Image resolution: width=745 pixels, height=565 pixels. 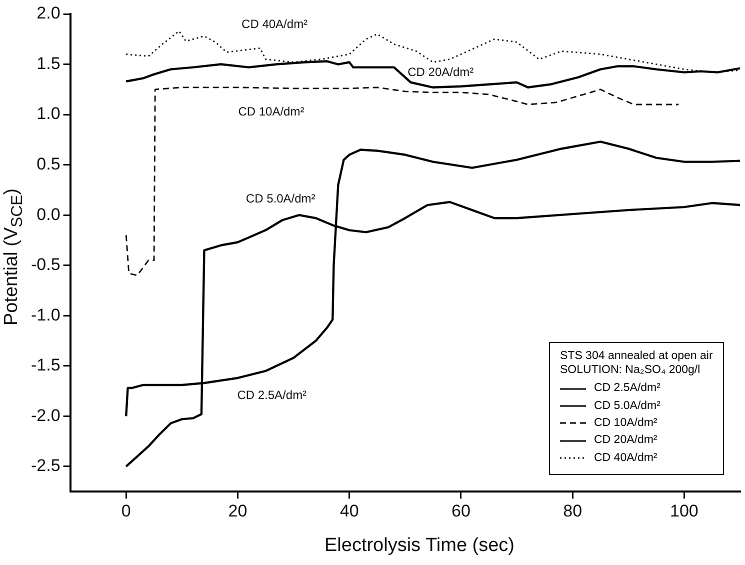 What do you see at coordinates (45, 365) in the screenshot?
I see `y-tick-label: -1.5` at bounding box center [45, 365].